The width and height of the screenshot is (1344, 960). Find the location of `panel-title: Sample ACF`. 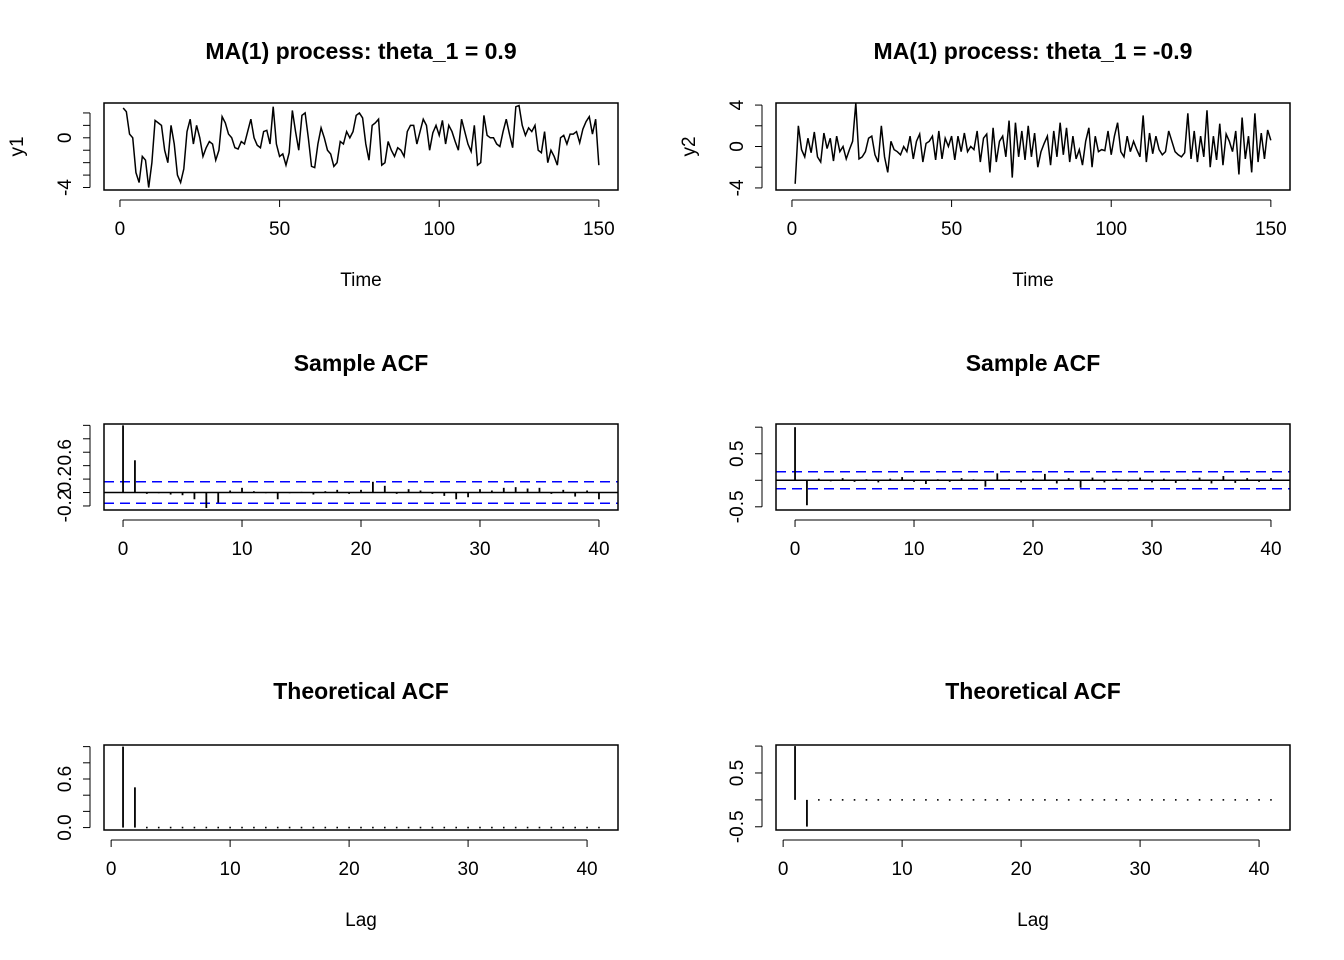

panel-title: Sample ACF is located at coordinates (1033, 363).